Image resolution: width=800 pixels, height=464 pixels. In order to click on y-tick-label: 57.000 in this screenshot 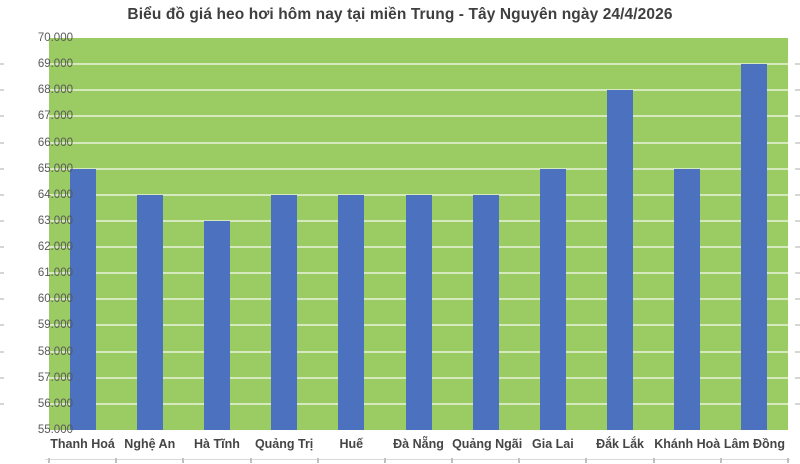, I will do `click(55, 377)`.